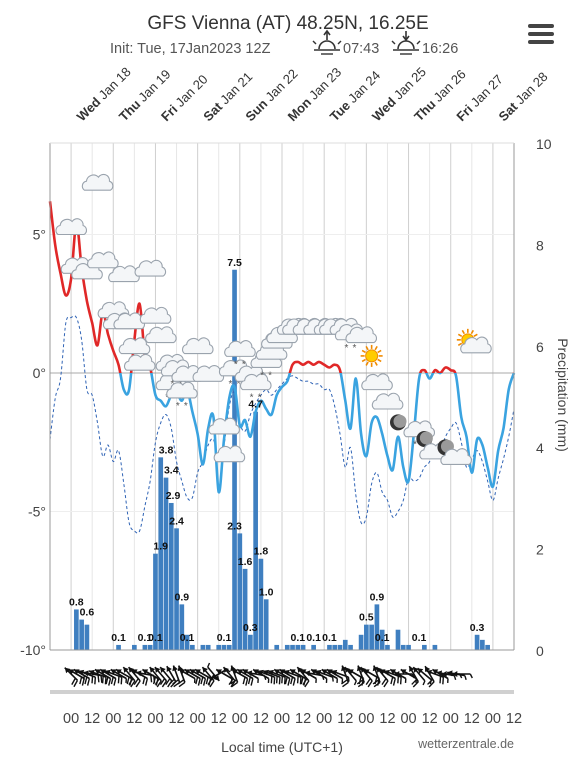 This screenshot has width=573, height=768. Describe the element at coordinates (540, 245) in the screenshot. I see `right-axis-tick-label: 8` at that location.